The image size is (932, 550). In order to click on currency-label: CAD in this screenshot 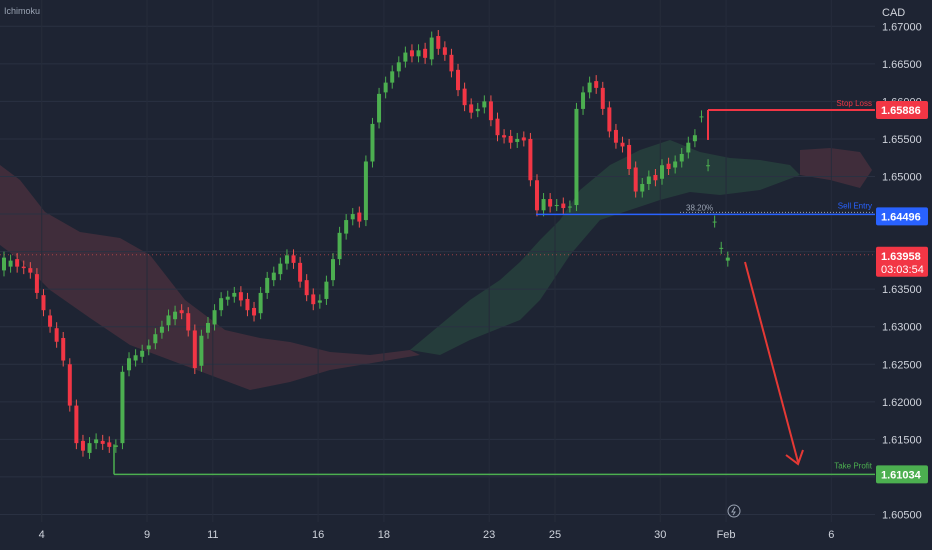, I will do `click(894, 13)`.